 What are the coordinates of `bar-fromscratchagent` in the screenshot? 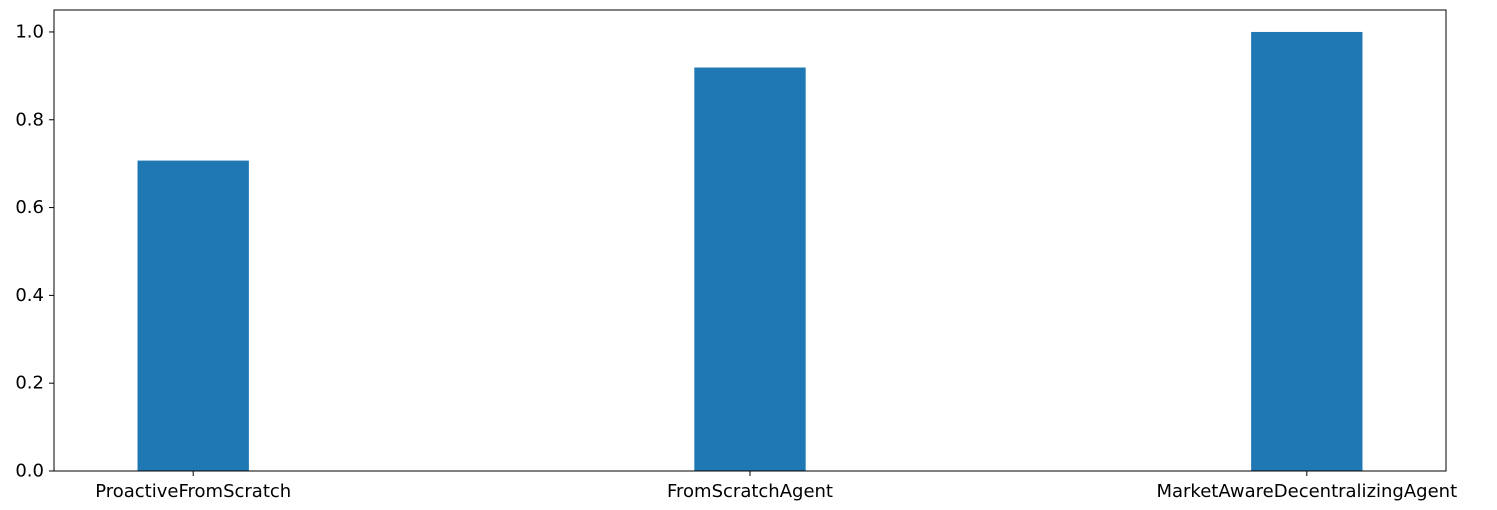 It's located at (750, 269).